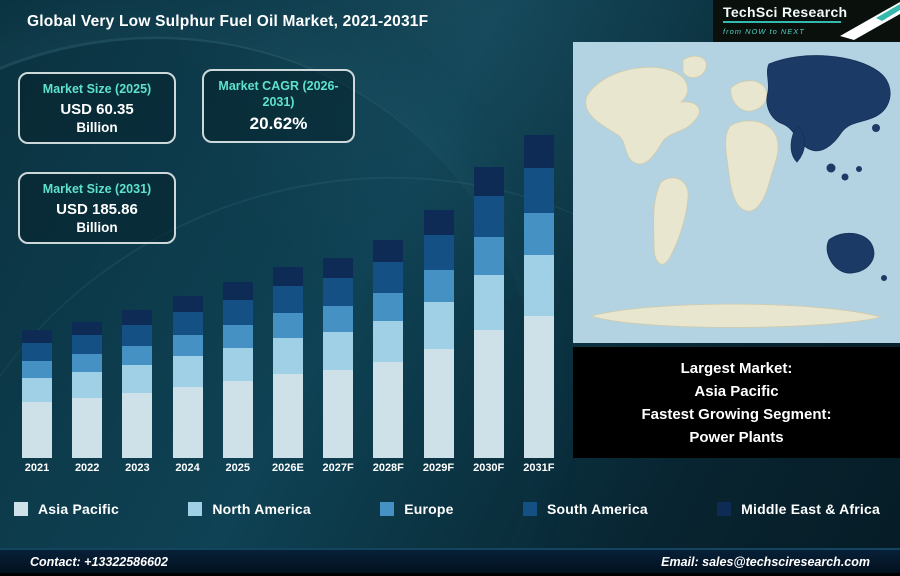 The height and width of the screenshot is (576, 900). Describe the element at coordinates (288, 468) in the screenshot. I see `x-axis-label: 2026E` at that location.